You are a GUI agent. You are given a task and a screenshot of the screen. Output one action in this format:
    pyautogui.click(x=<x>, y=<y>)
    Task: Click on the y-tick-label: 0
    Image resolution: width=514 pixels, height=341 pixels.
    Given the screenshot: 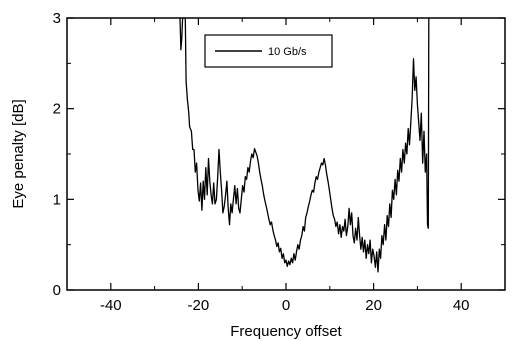 What is the action you would take?
    pyautogui.click(x=57, y=290)
    